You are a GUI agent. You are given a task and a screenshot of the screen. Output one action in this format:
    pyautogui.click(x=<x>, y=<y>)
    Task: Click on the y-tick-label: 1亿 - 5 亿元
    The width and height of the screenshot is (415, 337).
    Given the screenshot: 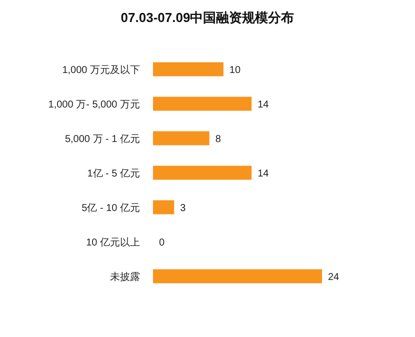 What is the action you would take?
    pyautogui.click(x=113, y=174)
    